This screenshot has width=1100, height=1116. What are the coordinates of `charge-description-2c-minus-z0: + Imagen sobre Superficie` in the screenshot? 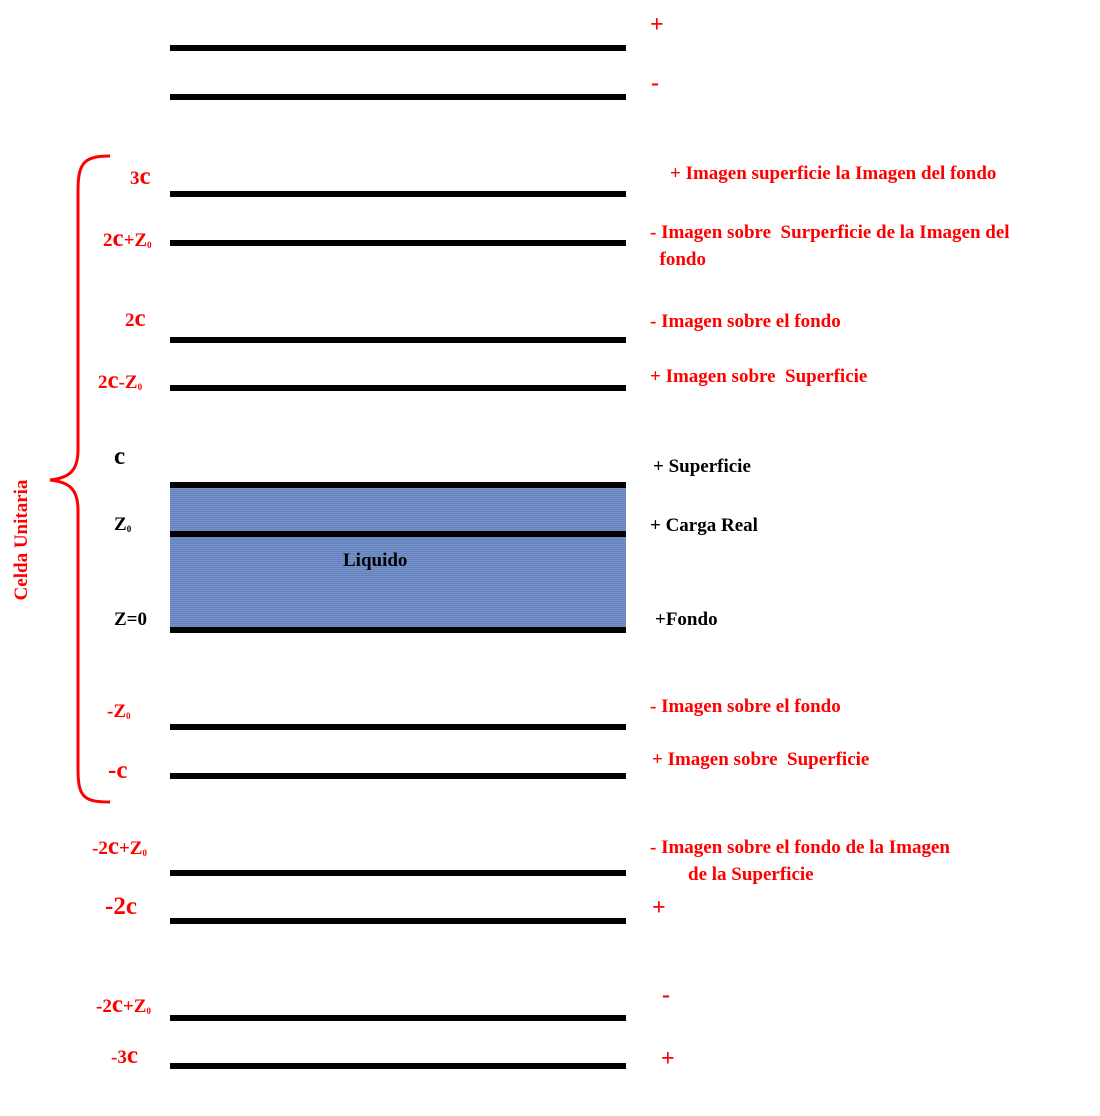 It's located at (759, 376).